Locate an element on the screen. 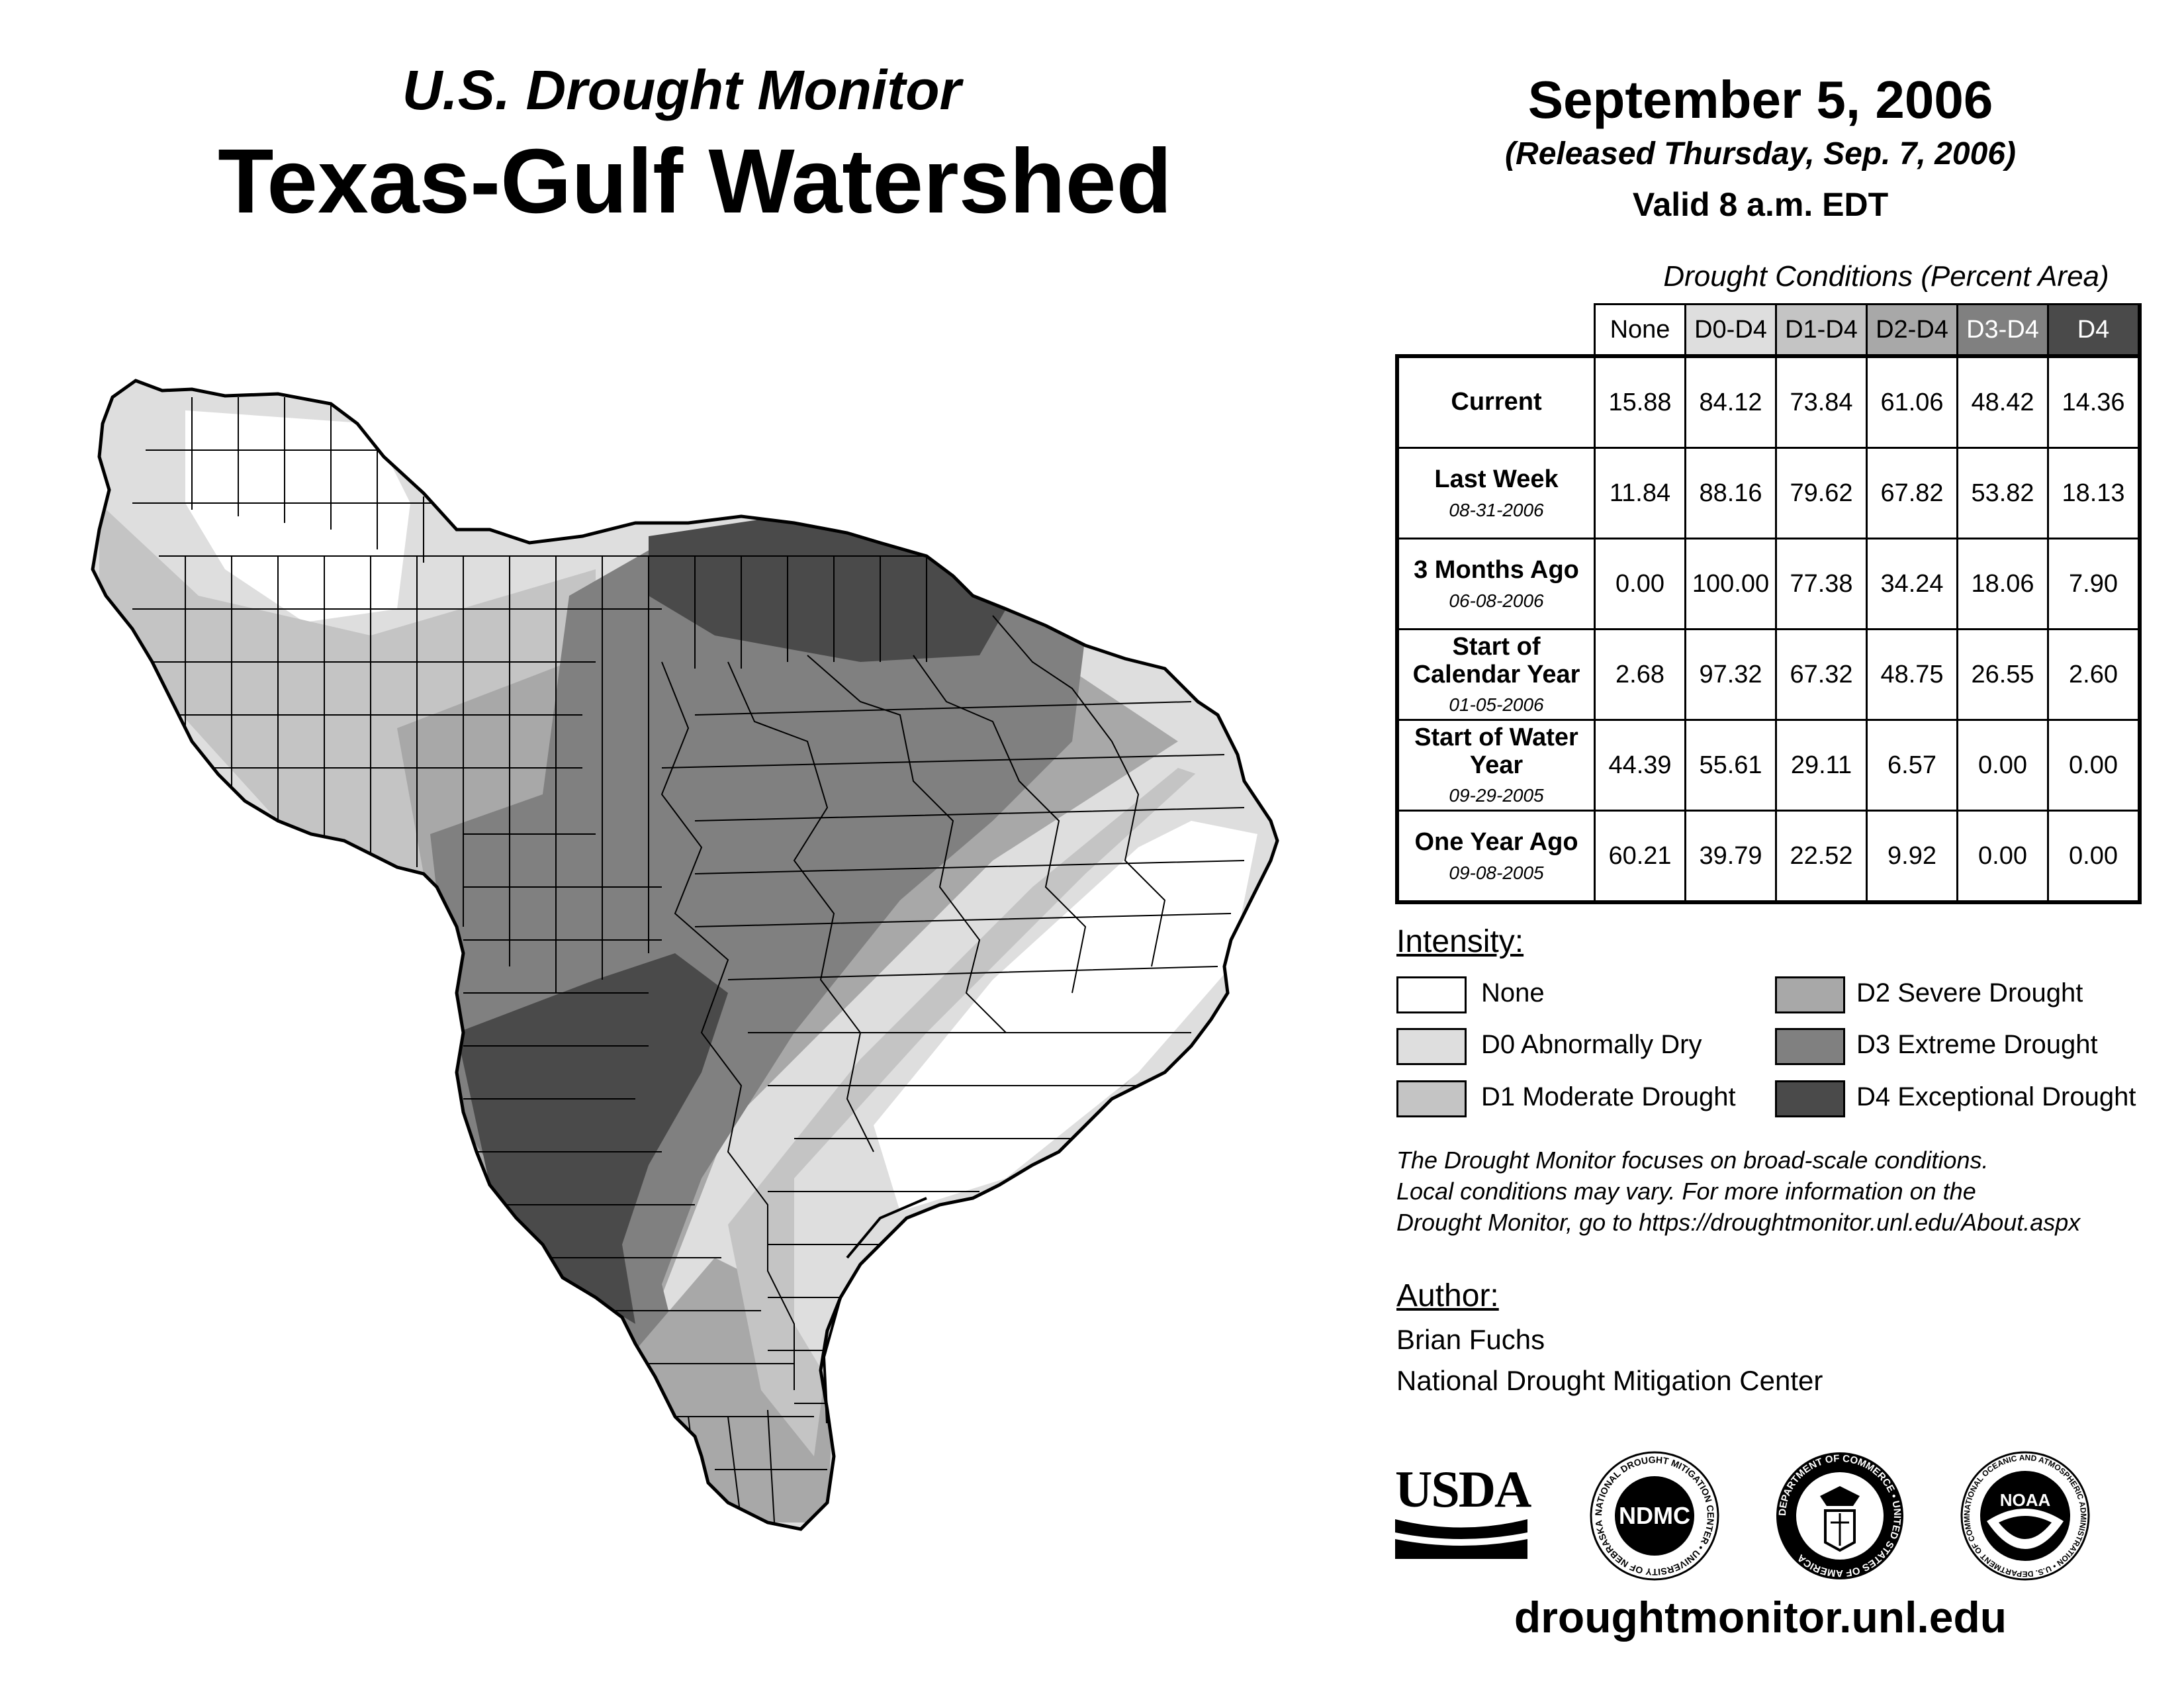 The width and height of the screenshot is (2184, 1688). svg-text: NDMC is located at coordinates (1655, 1515).